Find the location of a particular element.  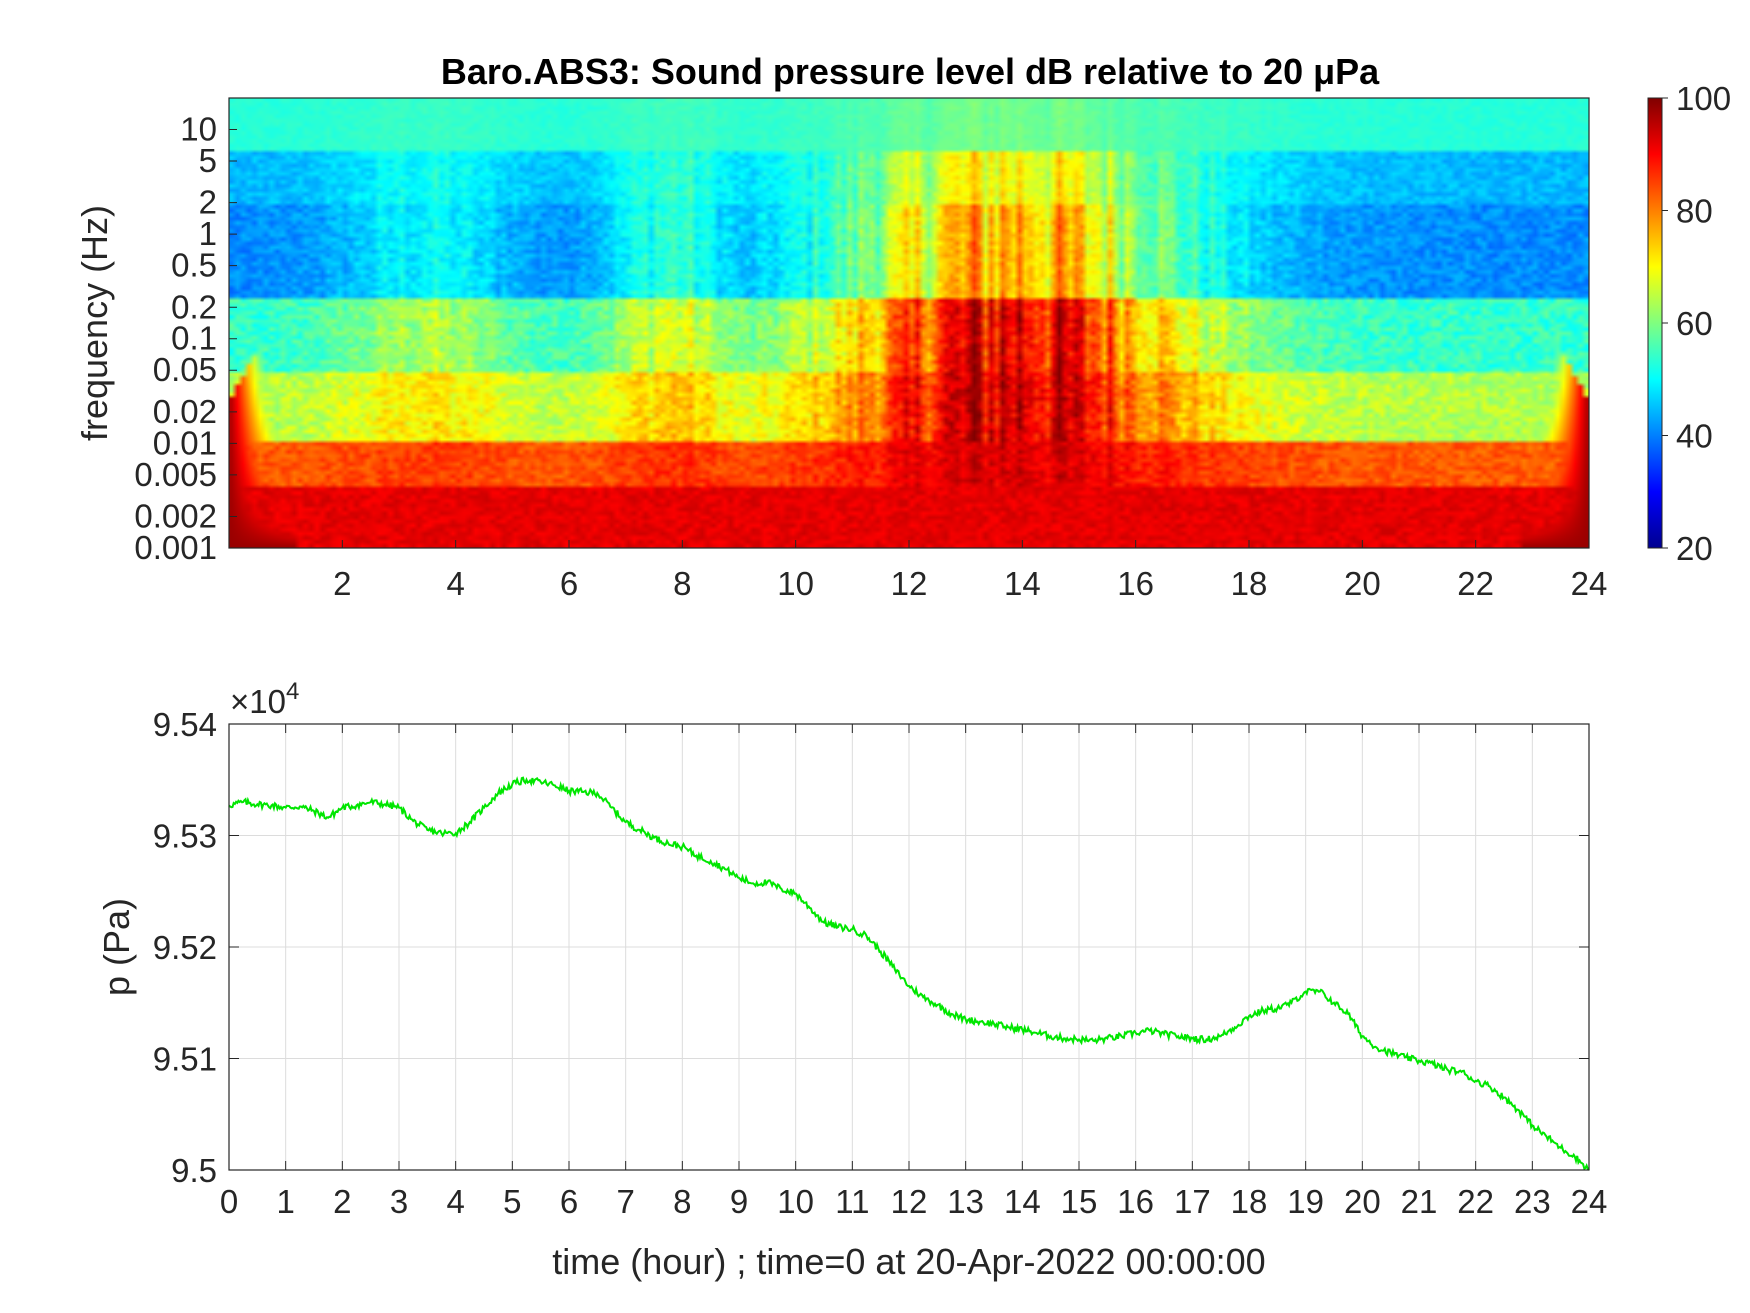

spectrogram-y-tick-label: 1 is located at coordinates (208, 233).